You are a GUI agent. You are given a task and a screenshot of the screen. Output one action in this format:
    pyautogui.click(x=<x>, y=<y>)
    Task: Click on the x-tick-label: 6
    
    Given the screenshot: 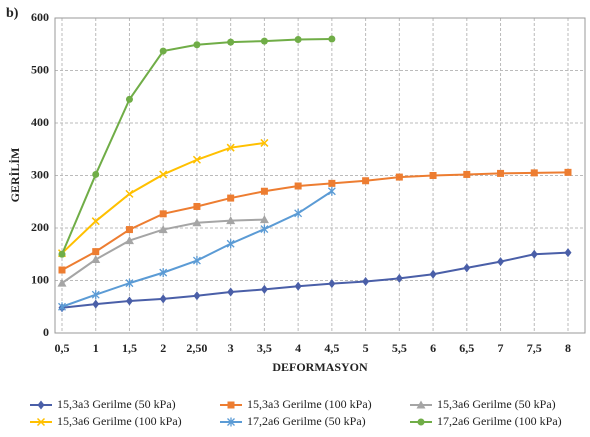 What is the action you would take?
    pyautogui.click(x=433, y=348)
    